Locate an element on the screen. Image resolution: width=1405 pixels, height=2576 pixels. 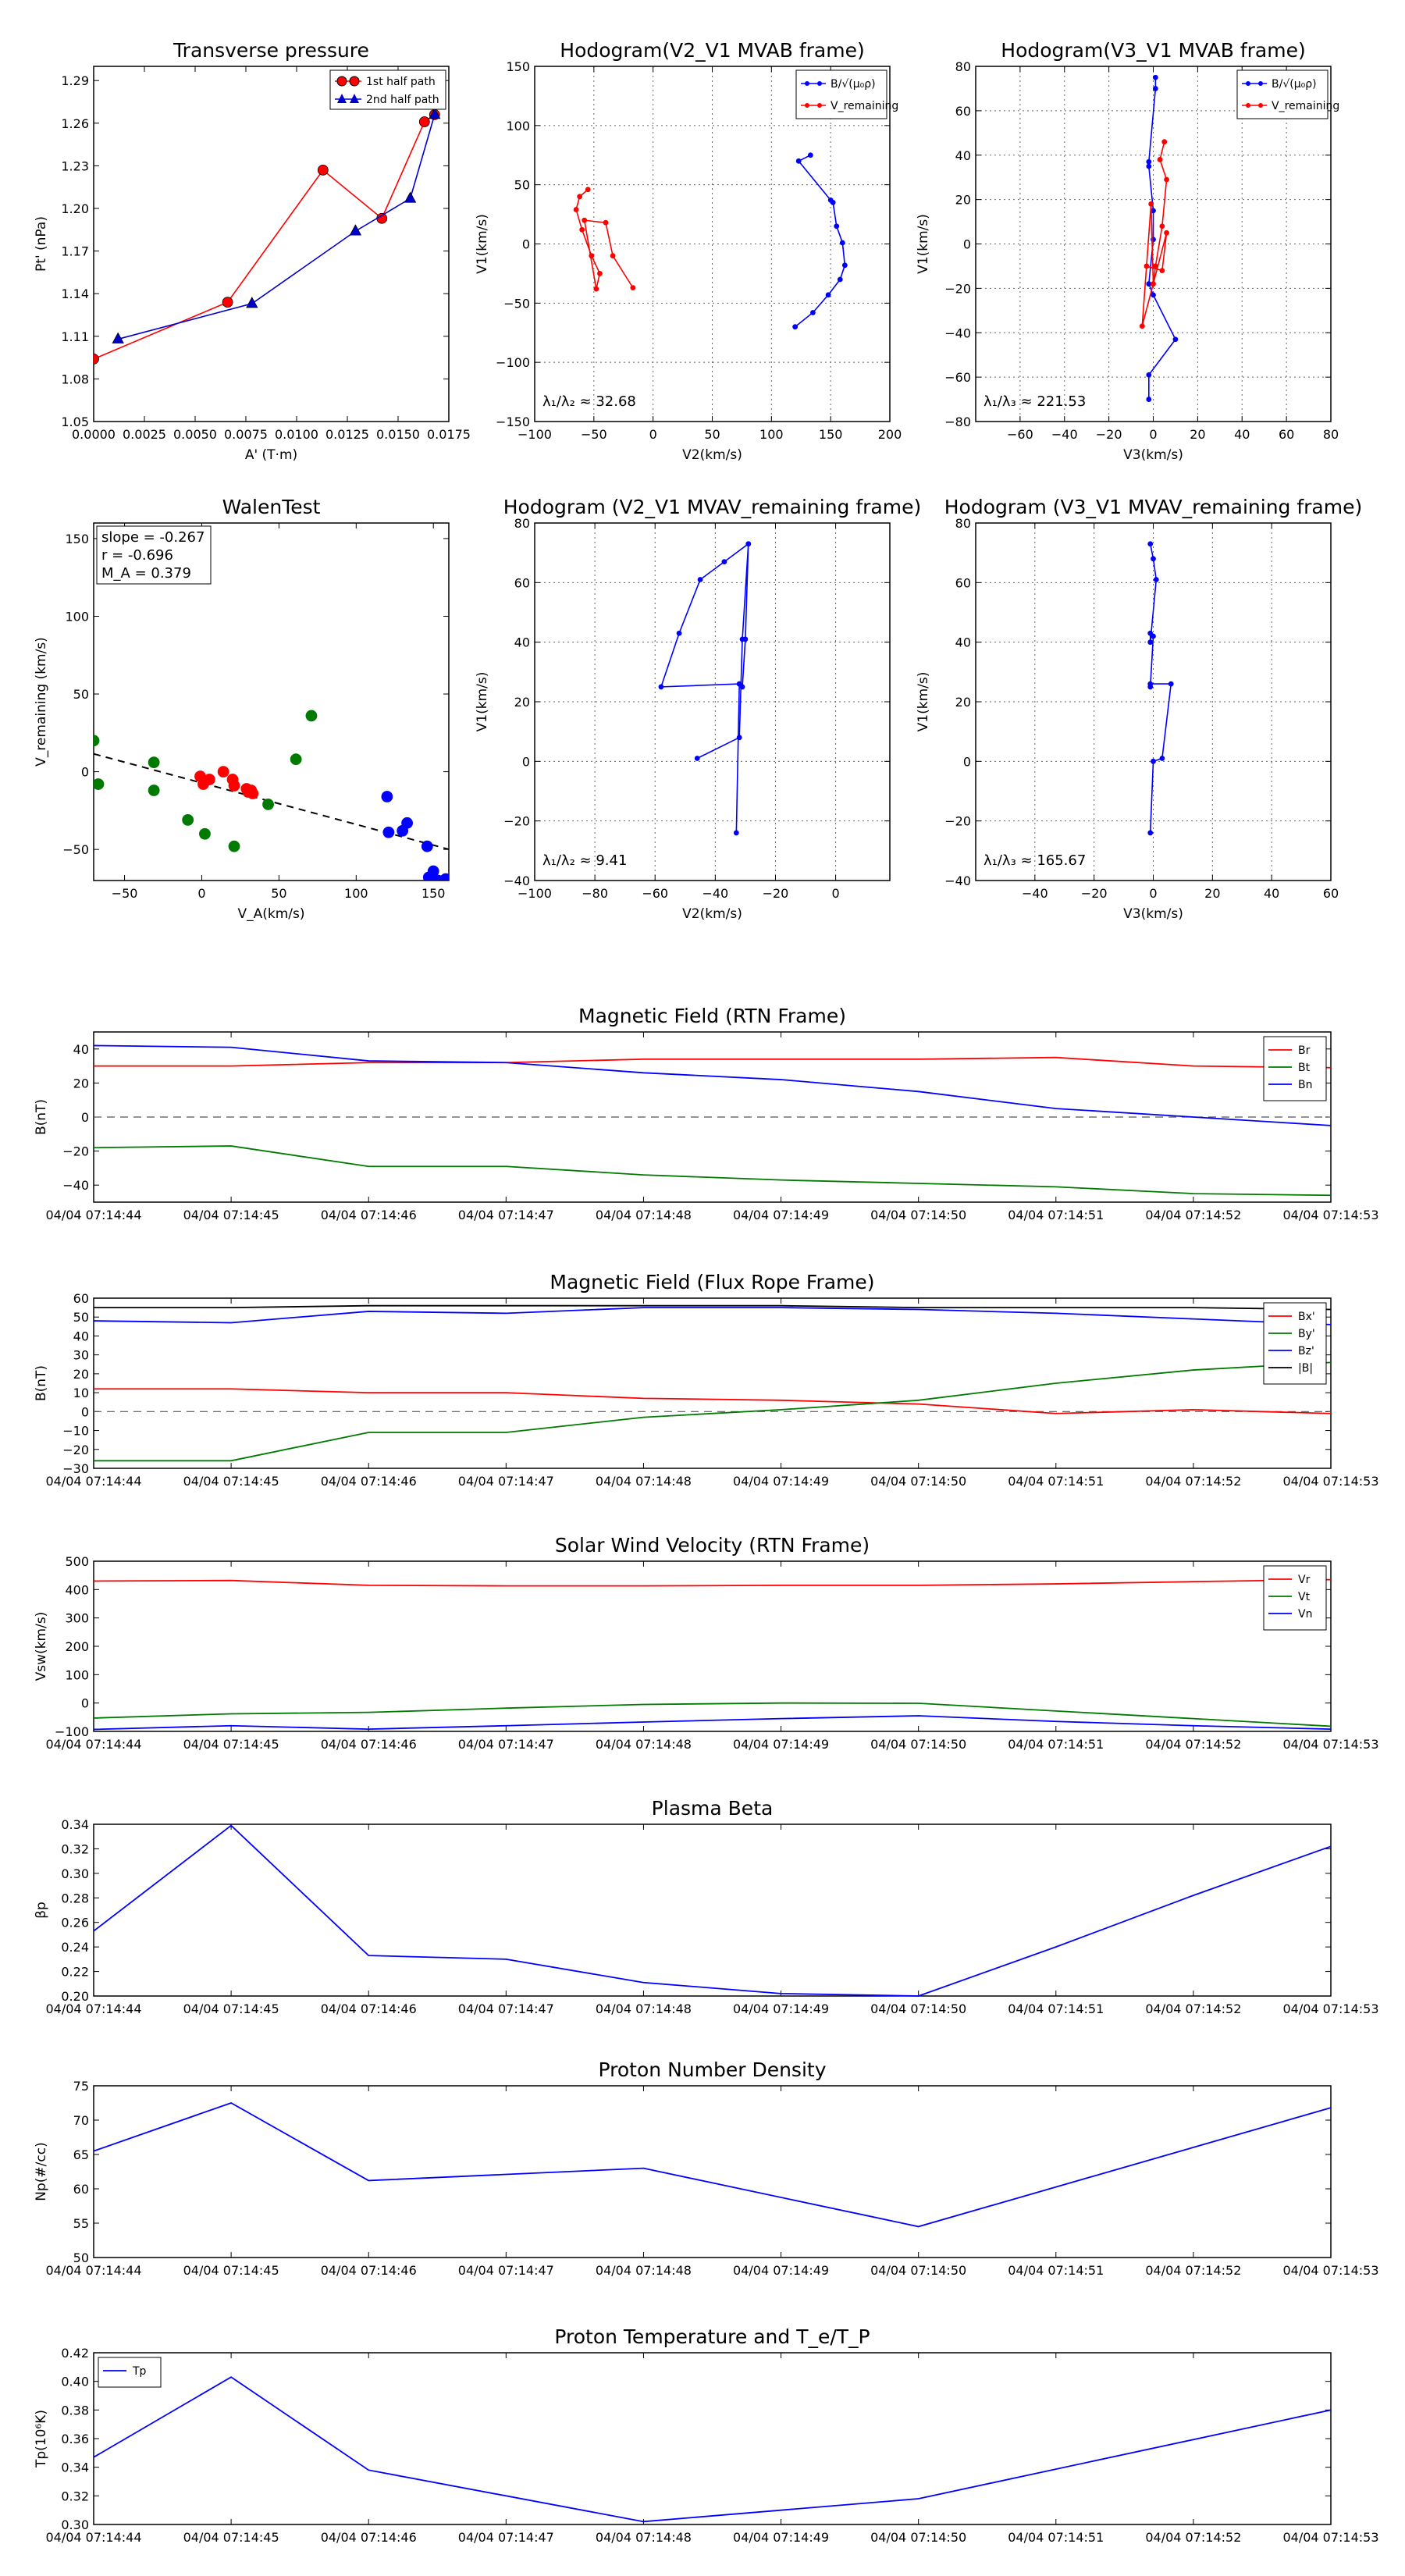
y-tick-label: 0.22 is located at coordinates (75, 1972).